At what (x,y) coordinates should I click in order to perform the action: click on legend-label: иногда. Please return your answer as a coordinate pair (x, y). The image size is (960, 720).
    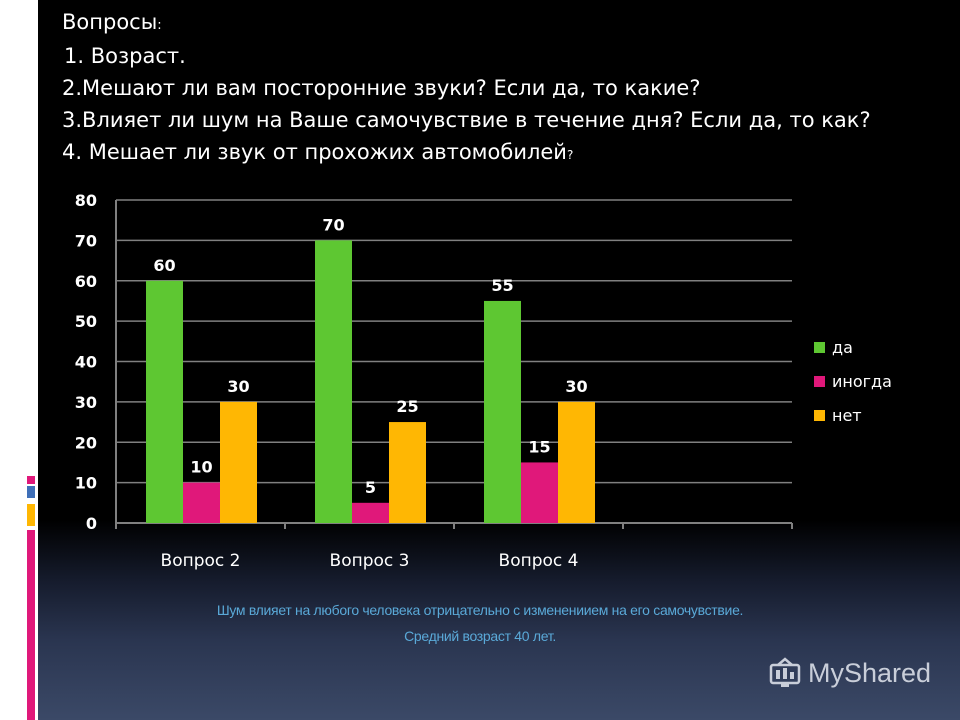
    Looking at the image, I should click on (862, 381).